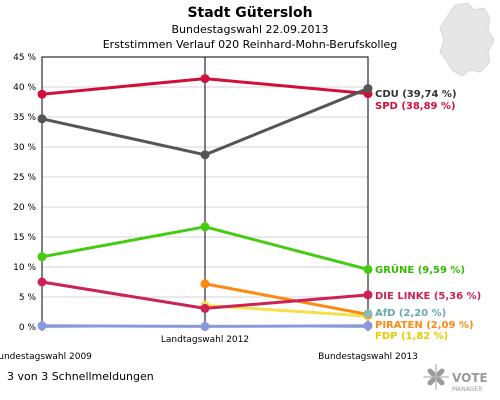 This screenshot has width=500, height=400. Describe the element at coordinates (428, 296) in the screenshot. I see `series-value-label: DIE LINKE (5,36 %)` at that location.